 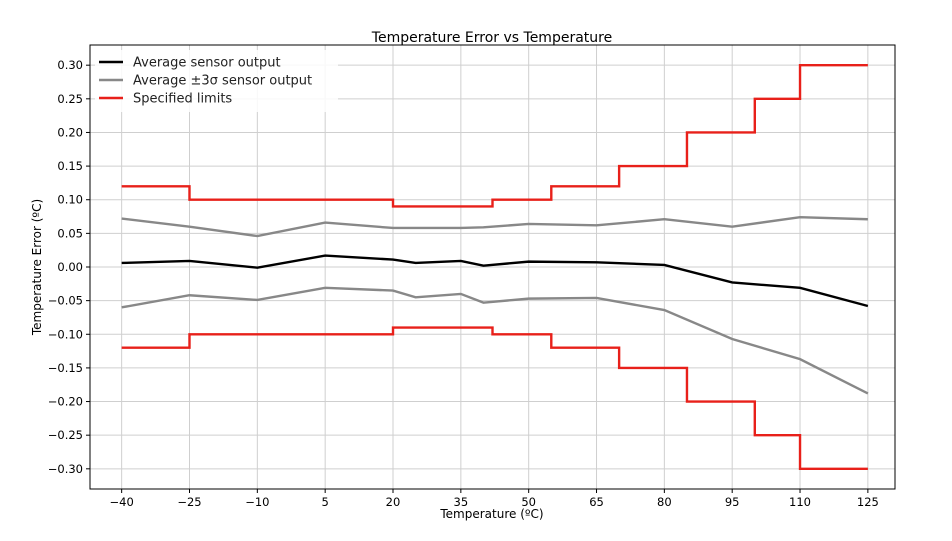 What do you see at coordinates (528, 502) in the screenshot?
I see `x-tick-label: 50` at bounding box center [528, 502].